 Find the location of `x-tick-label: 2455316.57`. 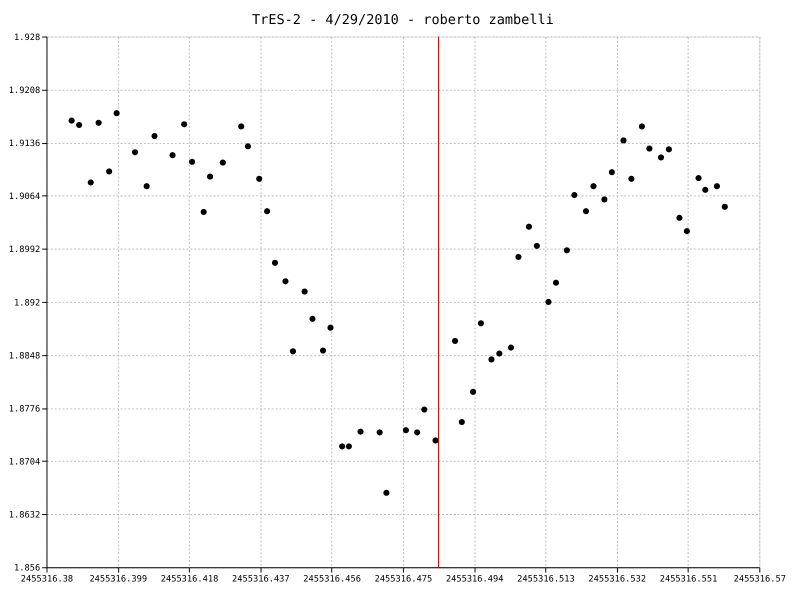

x-tick-label: 2455316.57 is located at coordinates (760, 579).